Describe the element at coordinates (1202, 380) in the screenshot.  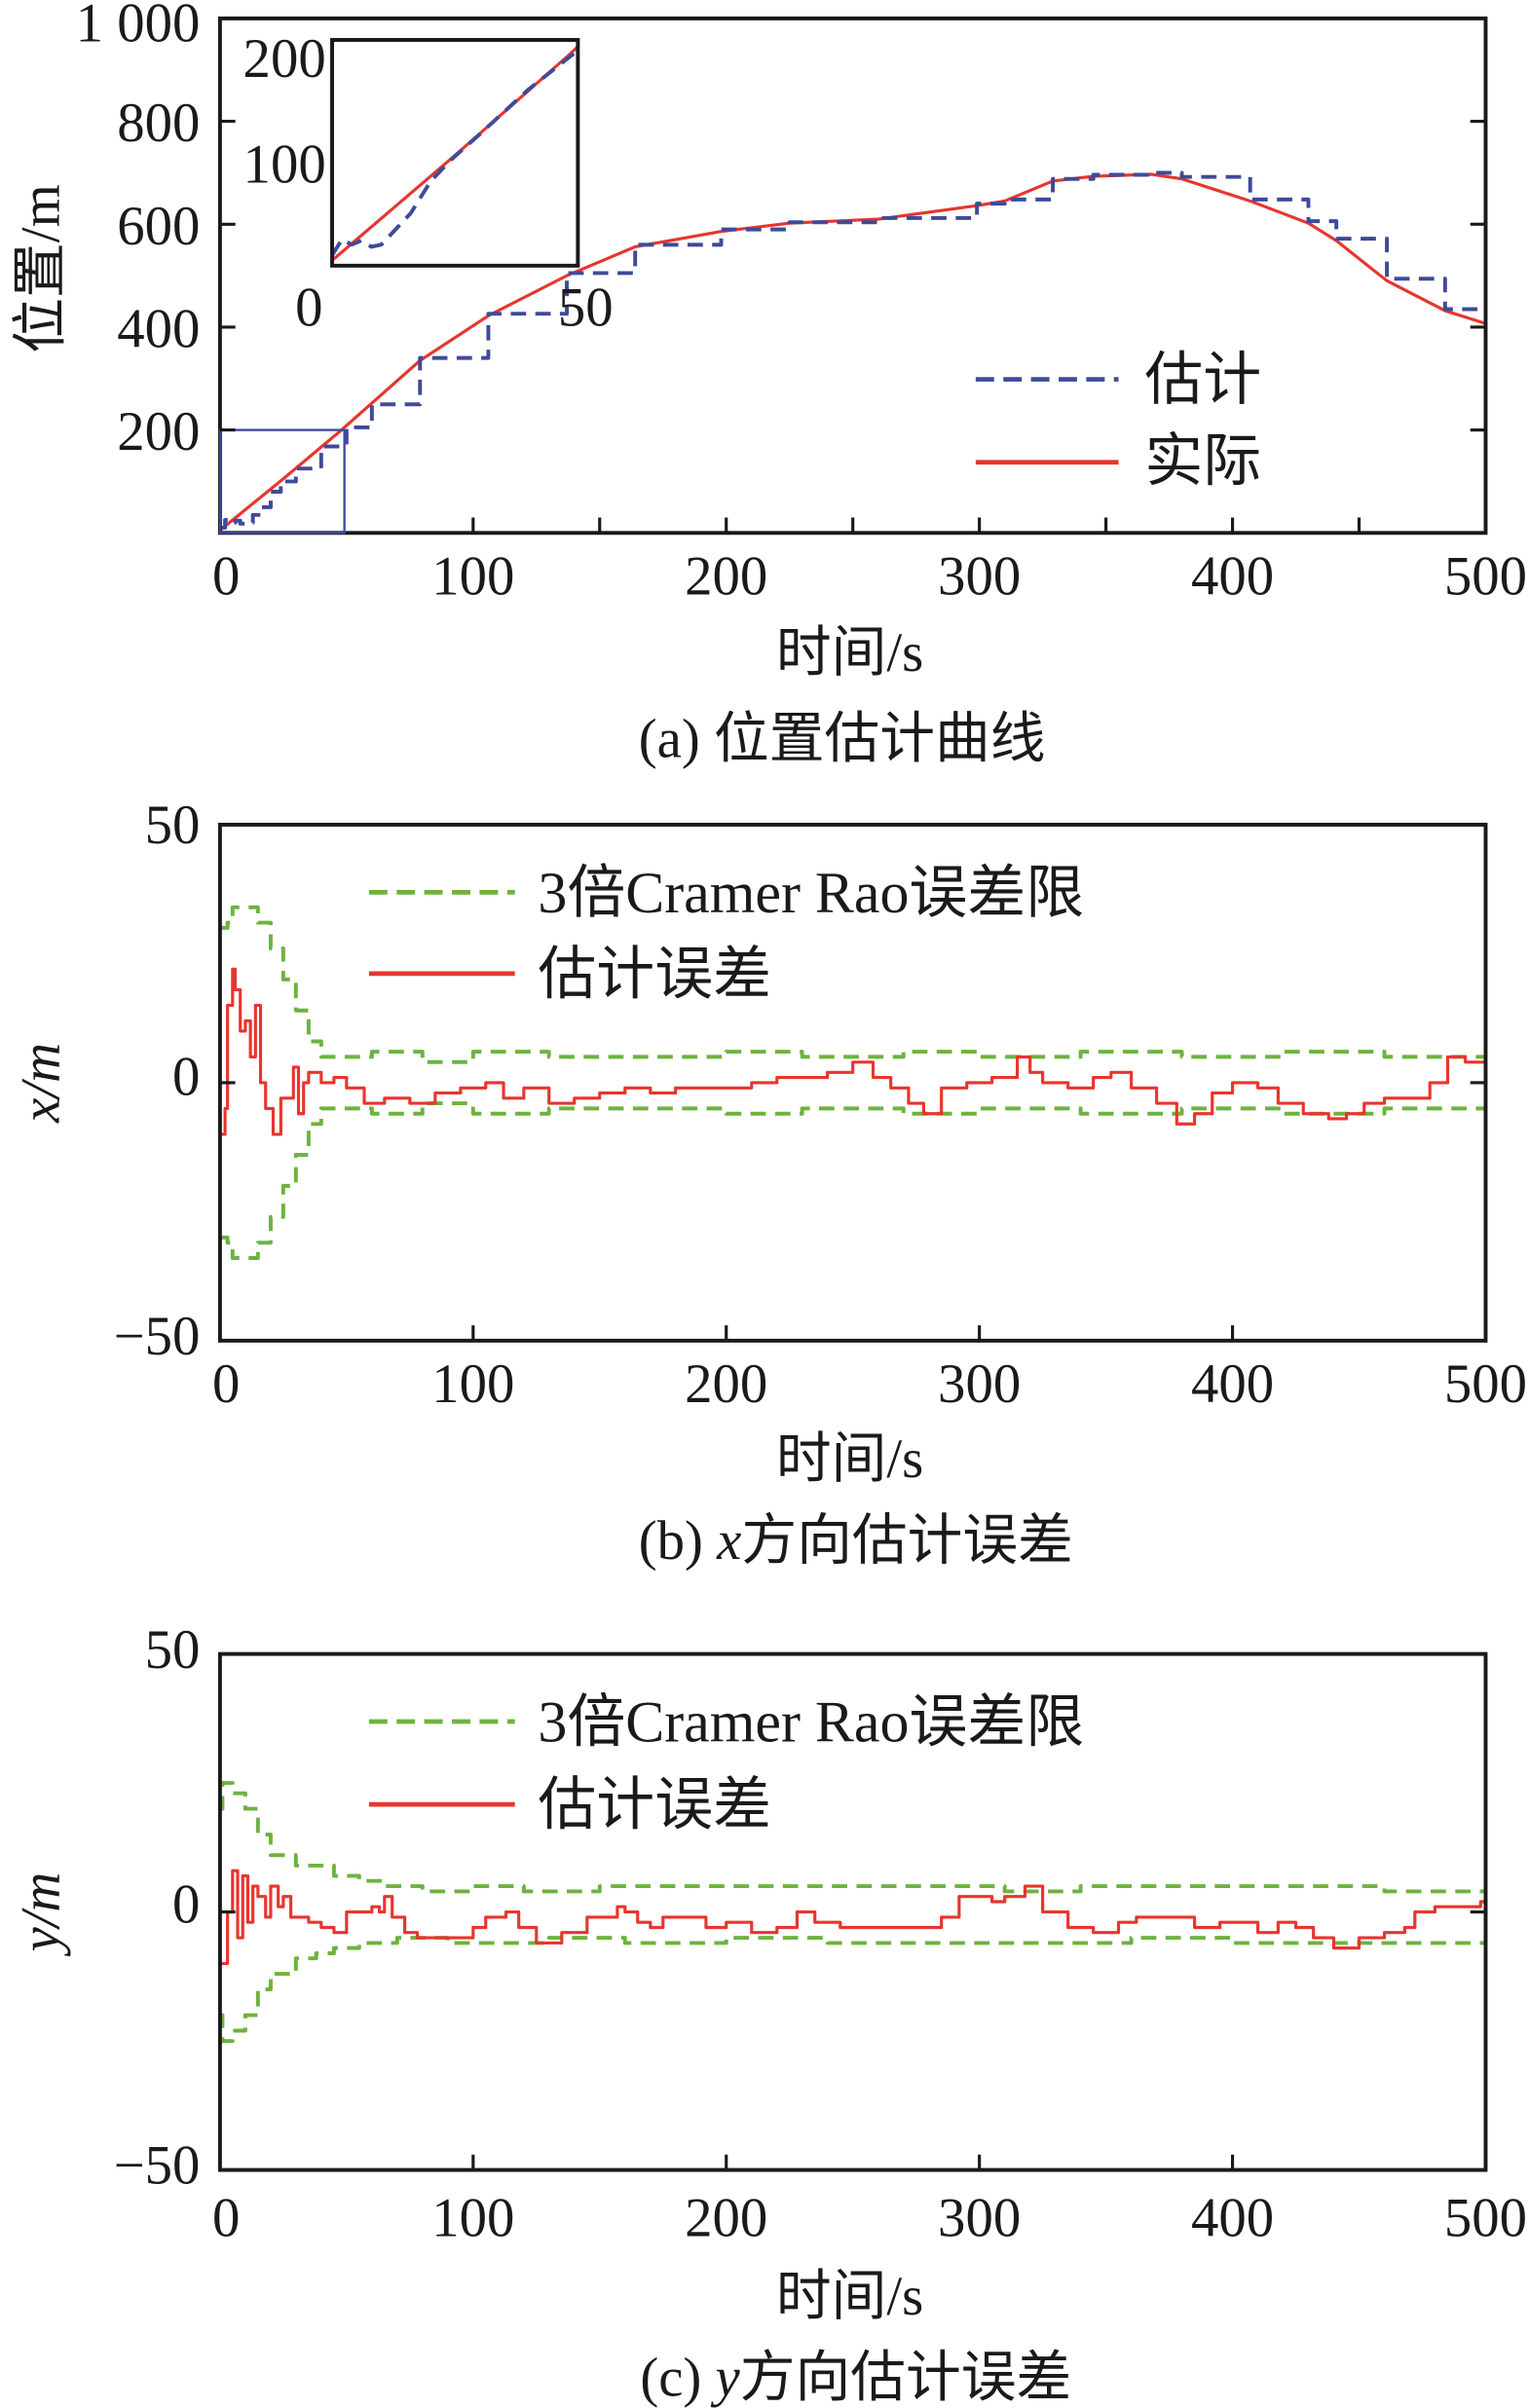
I see `legend-label-estimate: 估计` at that location.